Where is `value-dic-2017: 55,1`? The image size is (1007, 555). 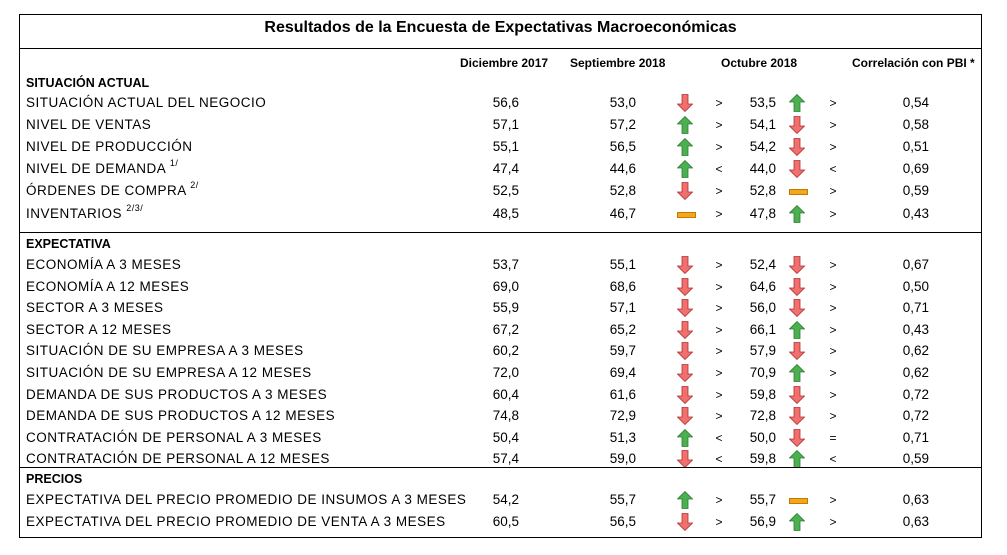
value-dic-2017: 55,1 is located at coordinates (505, 146).